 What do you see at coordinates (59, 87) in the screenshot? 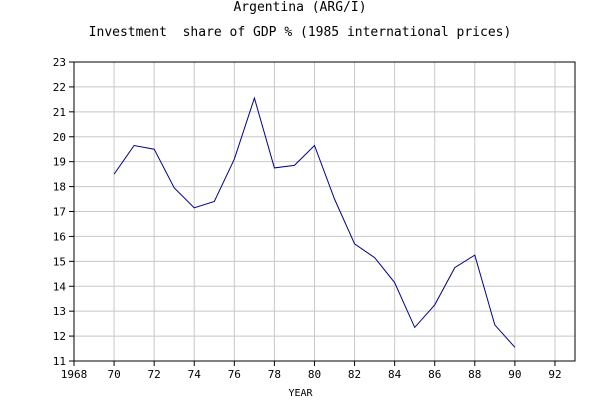
I see `y-tick-label: 22` at bounding box center [59, 87].